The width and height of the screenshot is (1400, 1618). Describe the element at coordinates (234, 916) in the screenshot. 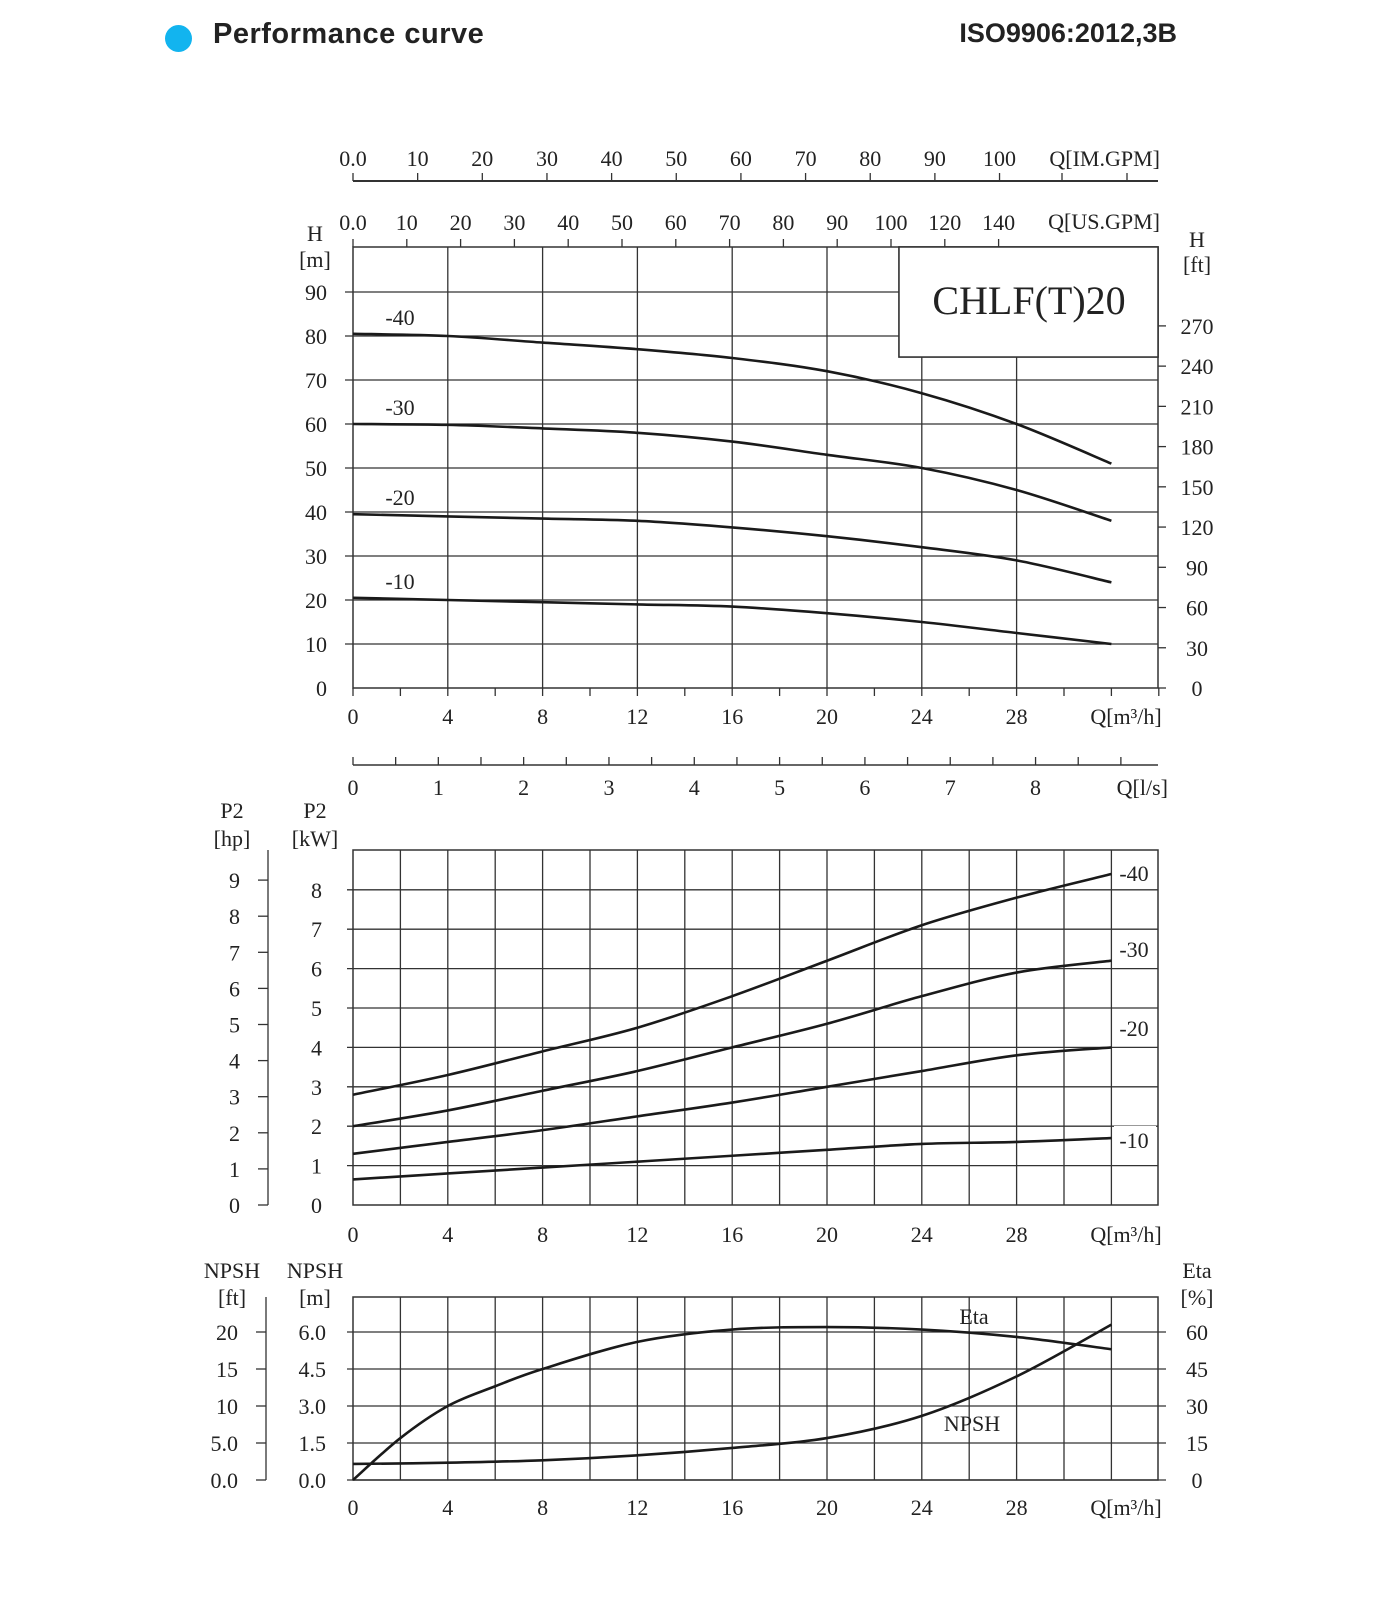

I see `hp-tick-label: 8` at that location.